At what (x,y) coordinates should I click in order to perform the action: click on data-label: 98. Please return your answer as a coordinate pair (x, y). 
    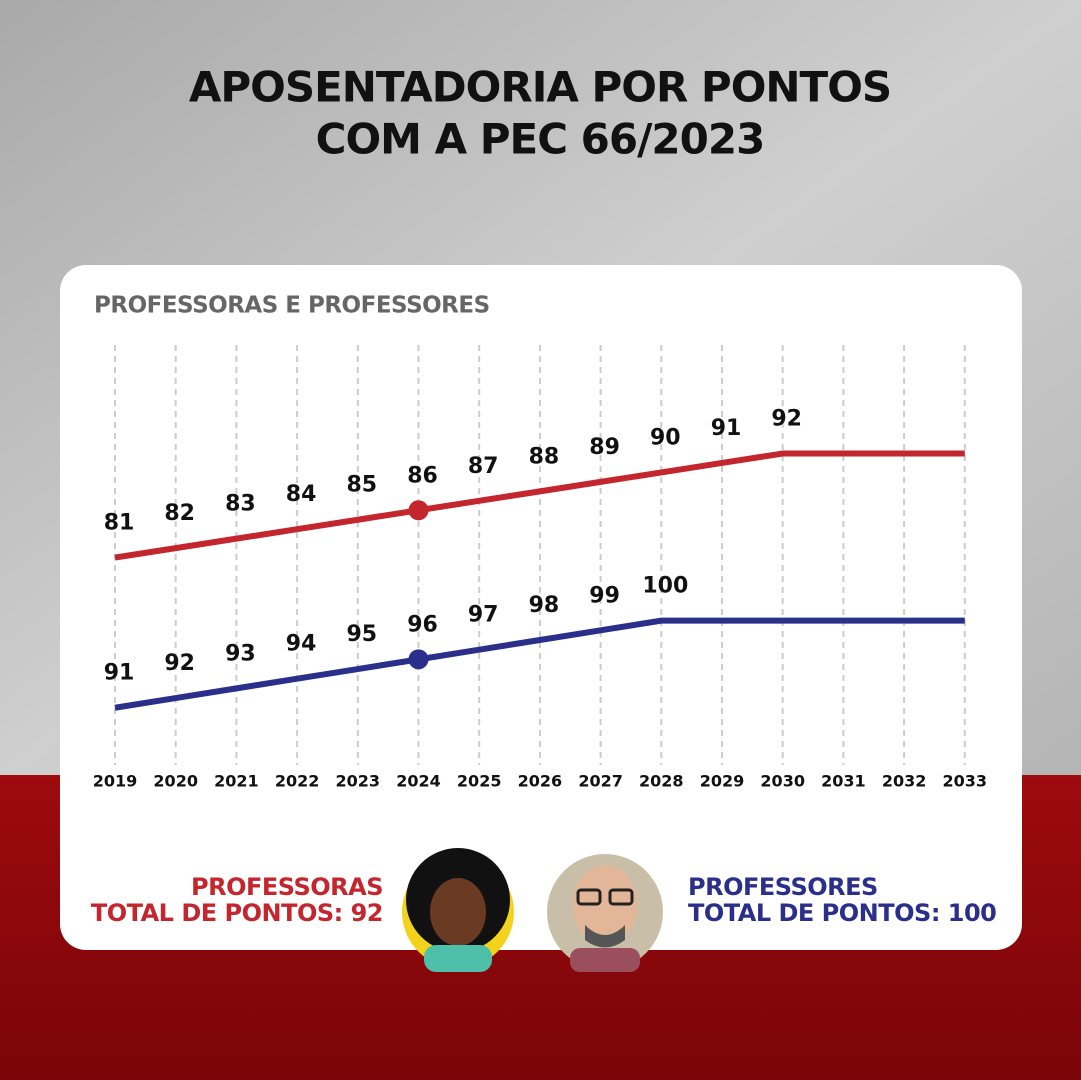
    Looking at the image, I should click on (544, 605).